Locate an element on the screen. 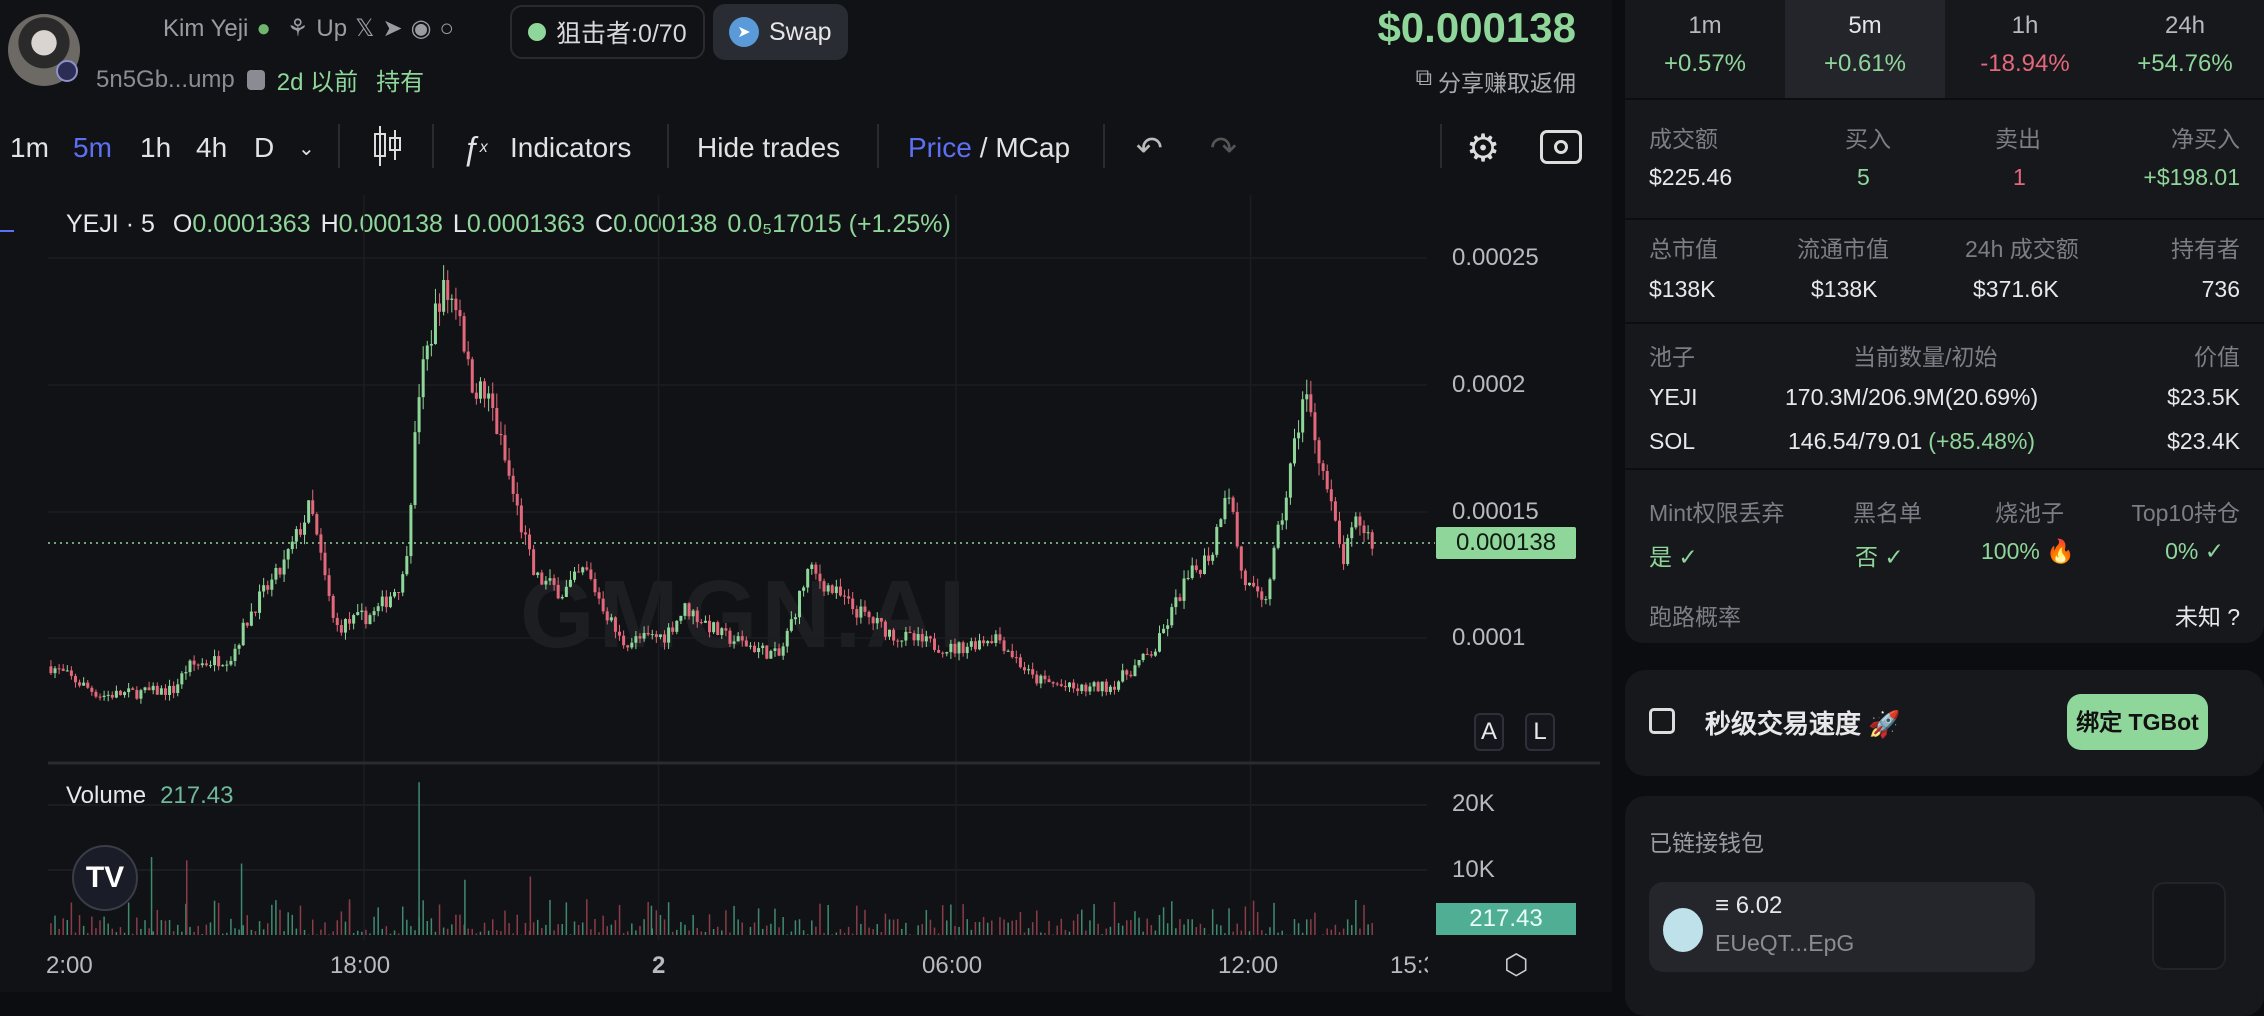  hide-trades-button: Hide trades is located at coordinates (769, 147).